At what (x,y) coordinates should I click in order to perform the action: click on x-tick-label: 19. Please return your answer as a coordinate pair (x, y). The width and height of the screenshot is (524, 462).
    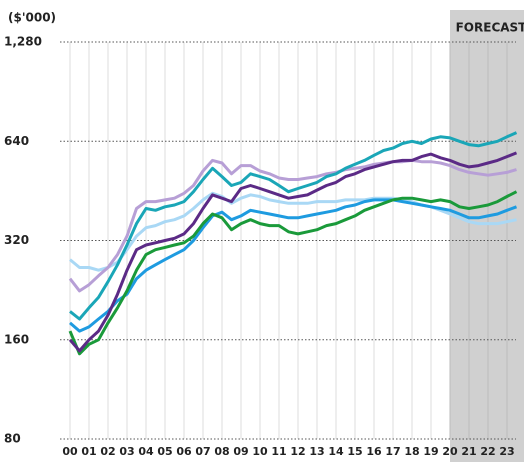
    Looking at the image, I should click on (430, 451).